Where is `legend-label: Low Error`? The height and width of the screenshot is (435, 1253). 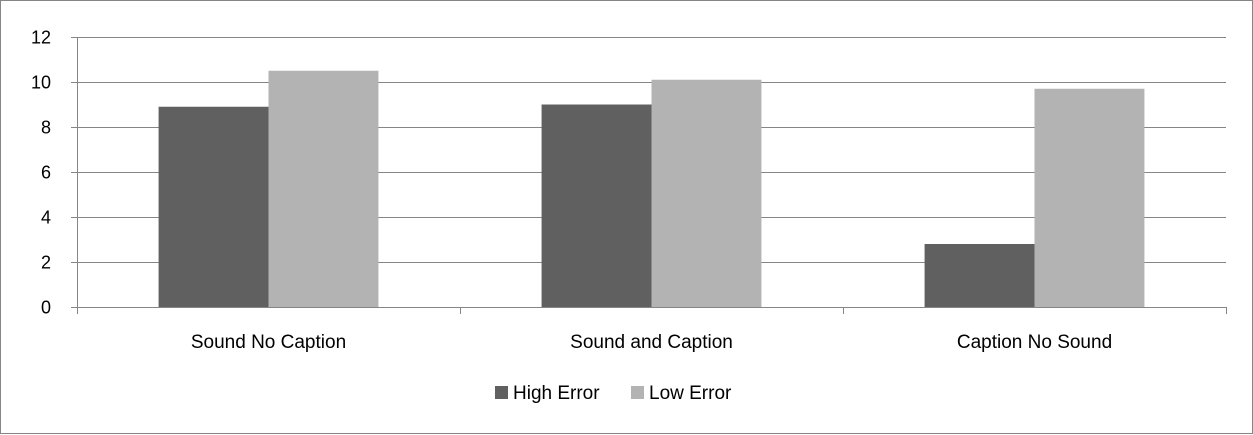 legend-label: Low Error is located at coordinates (690, 393).